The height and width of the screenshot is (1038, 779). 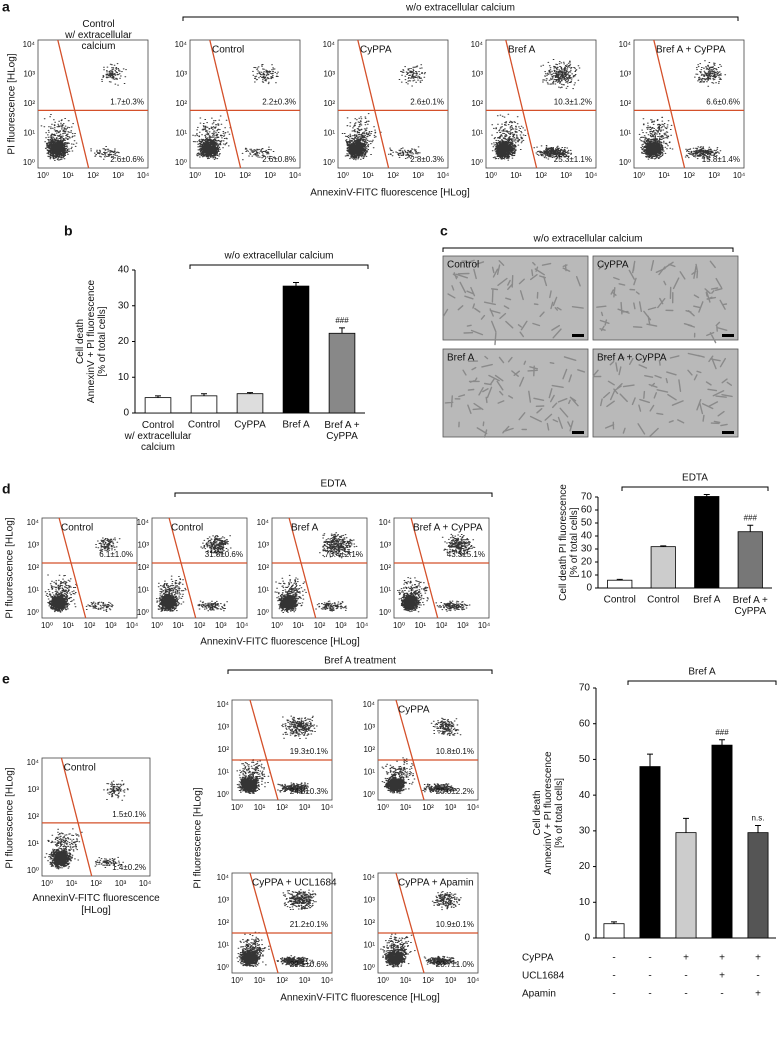 What do you see at coordinates (116, 554) in the screenshot?
I see `quadrant-percent: 6.1±1.0%` at bounding box center [116, 554].